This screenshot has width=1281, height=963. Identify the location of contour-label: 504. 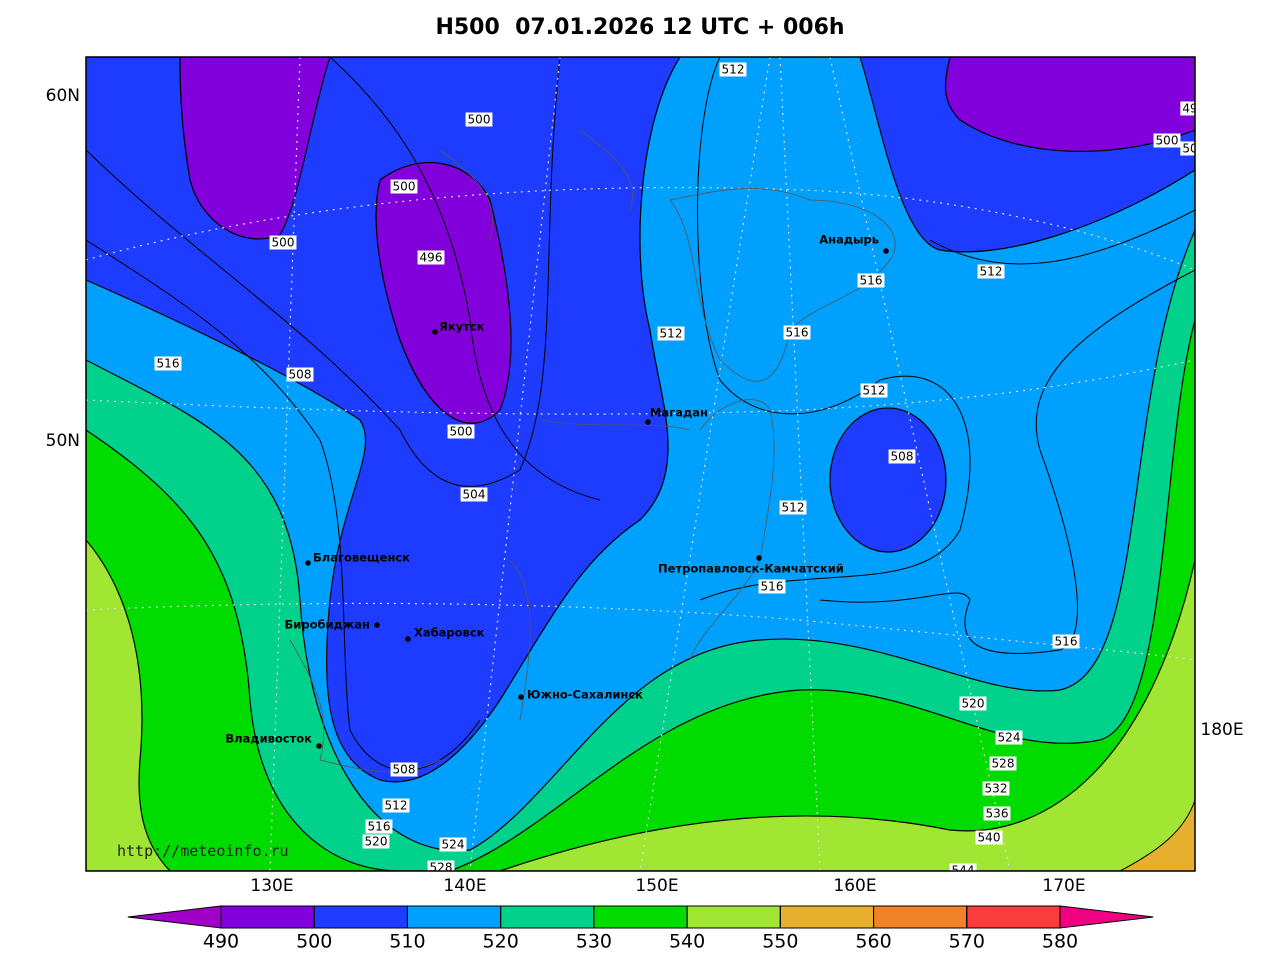
(474, 494).